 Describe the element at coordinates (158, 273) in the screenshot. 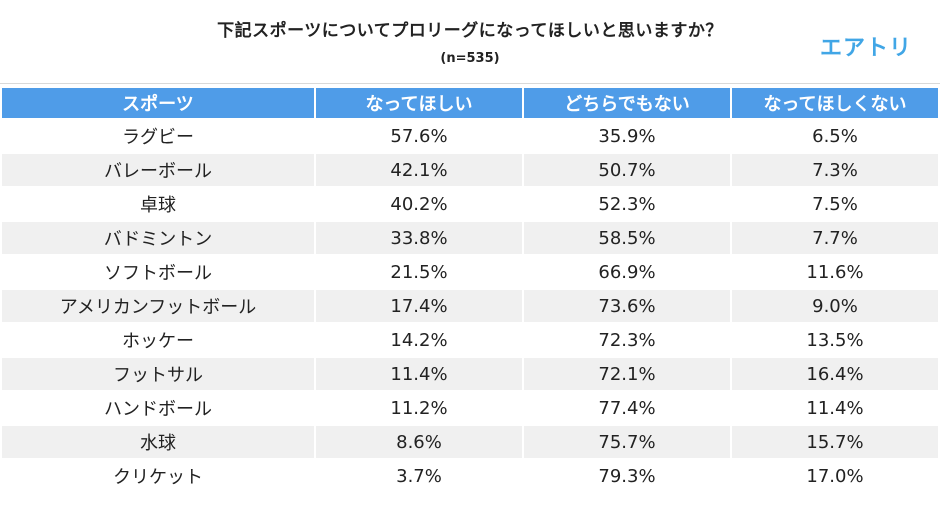

I see `sport-name: ソフトボール` at that location.